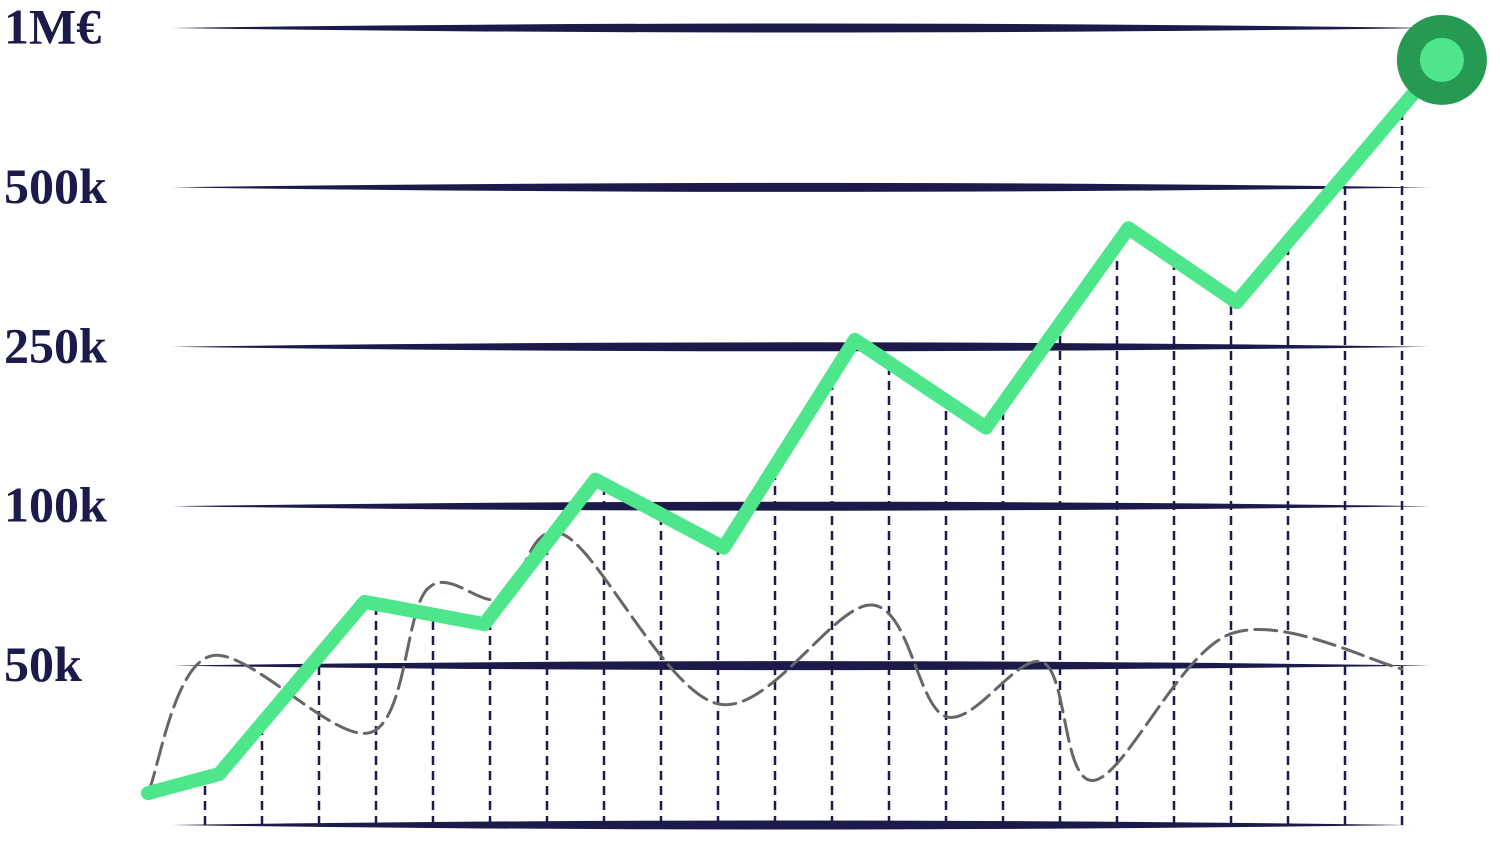 This screenshot has height=851, width=1500. What do you see at coordinates (55, 505) in the screenshot?
I see `y-tick-label: 100k` at bounding box center [55, 505].